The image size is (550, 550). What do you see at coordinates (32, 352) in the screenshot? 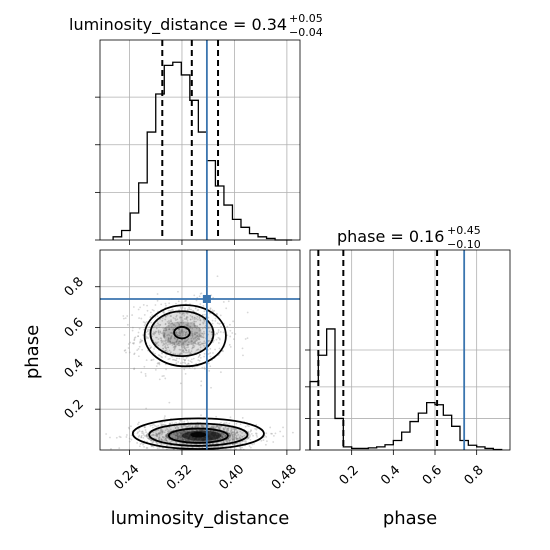
I see `y-axis-label-phase: phase` at bounding box center [32, 352].